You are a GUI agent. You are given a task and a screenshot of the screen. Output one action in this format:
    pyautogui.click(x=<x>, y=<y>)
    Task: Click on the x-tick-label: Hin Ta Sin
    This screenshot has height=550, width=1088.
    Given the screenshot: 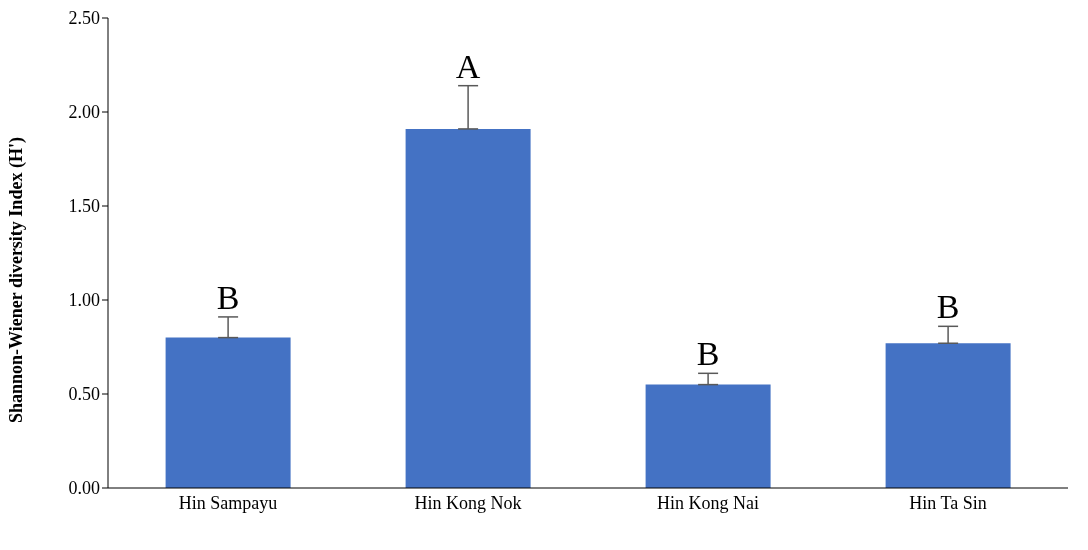 What is the action you would take?
    pyautogui.click(x=948, y=502)
    